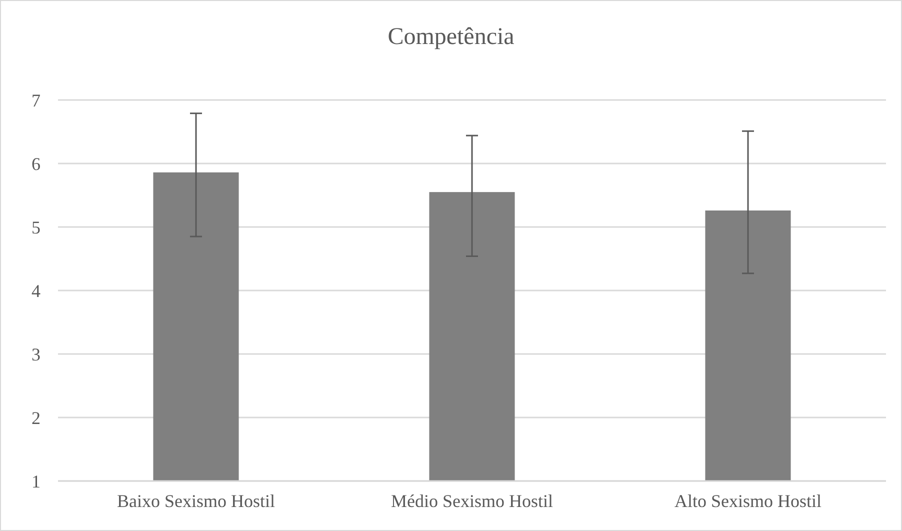 The height and width of the screenshot is (531, 902). I want to click on x-tick-label: Baixo Sexismo Hostil, so click(196, 501).